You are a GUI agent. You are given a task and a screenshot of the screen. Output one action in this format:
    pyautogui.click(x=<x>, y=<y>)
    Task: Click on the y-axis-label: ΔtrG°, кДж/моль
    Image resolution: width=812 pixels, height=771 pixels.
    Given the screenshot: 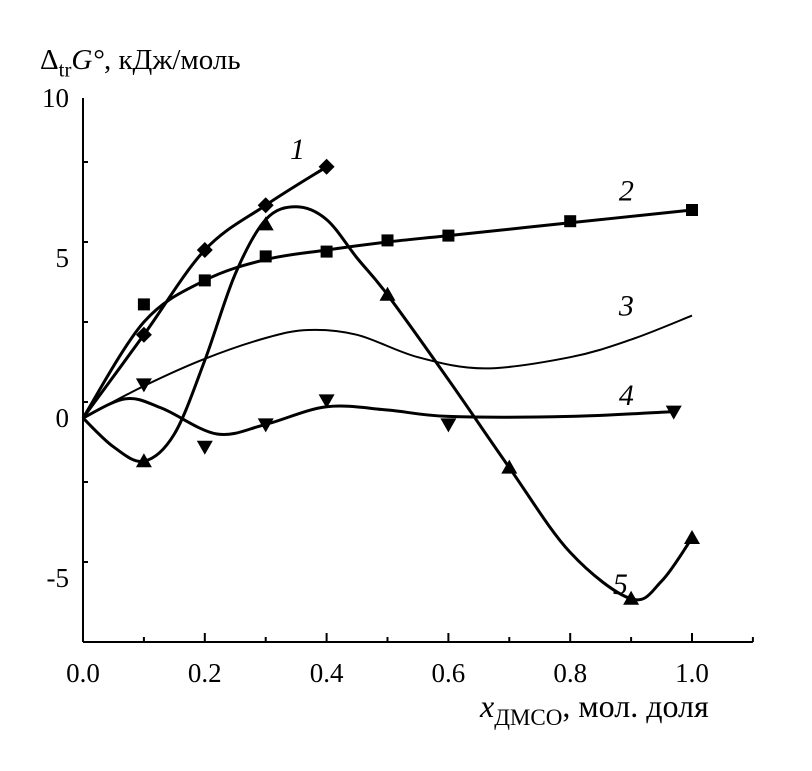 What is the action you would take?
    pyautogui.click(x=140, y=63)
    